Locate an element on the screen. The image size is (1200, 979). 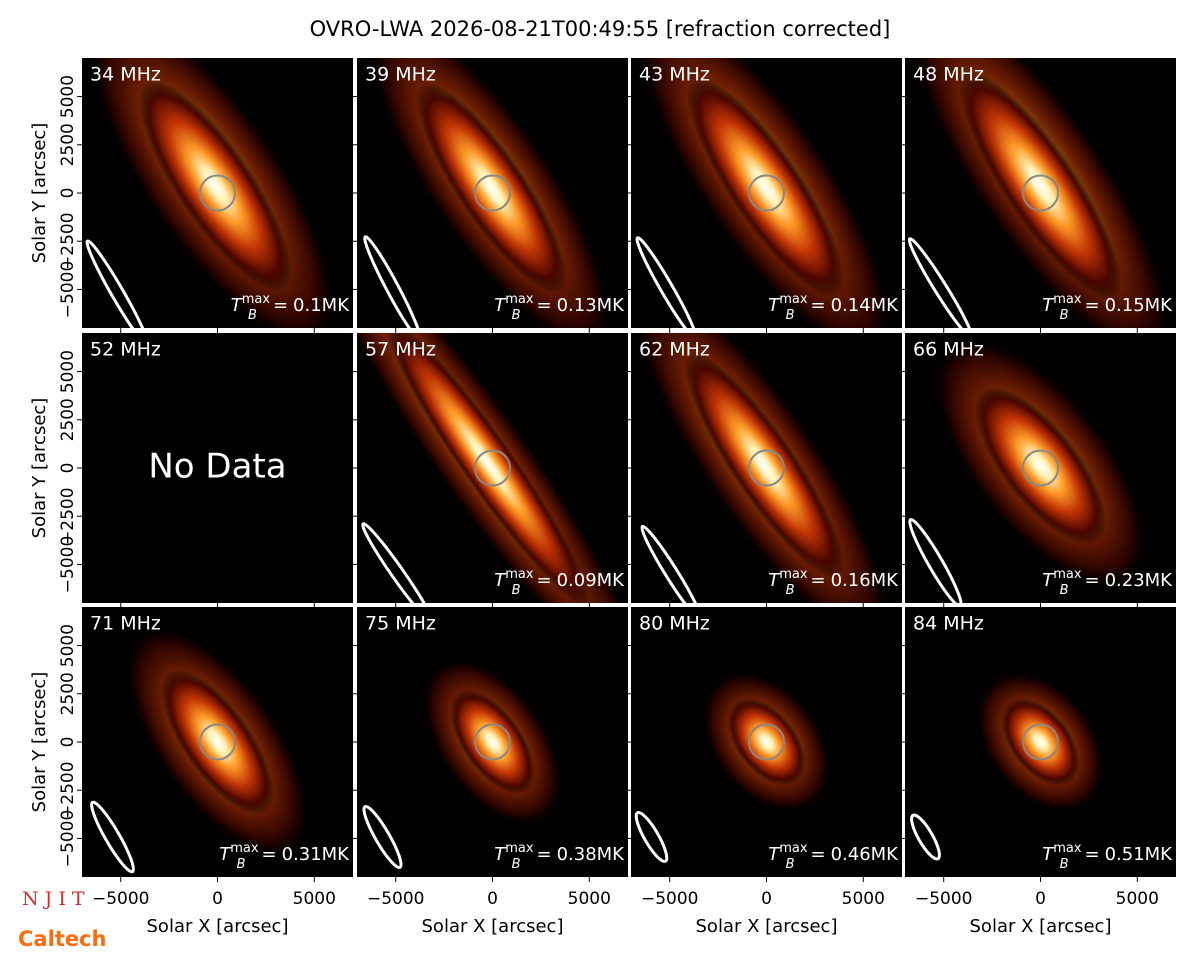
tb-value: 0.14MK is located at coordinates (865, 305).